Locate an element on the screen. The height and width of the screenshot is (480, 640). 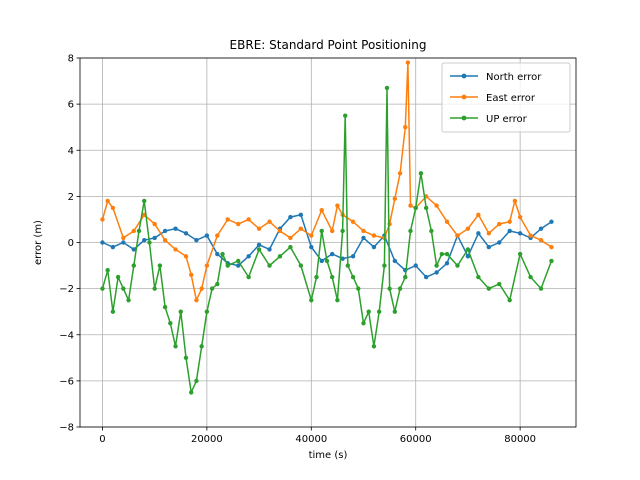
y-tick-label: 2 is located at coordinates (71, 197).